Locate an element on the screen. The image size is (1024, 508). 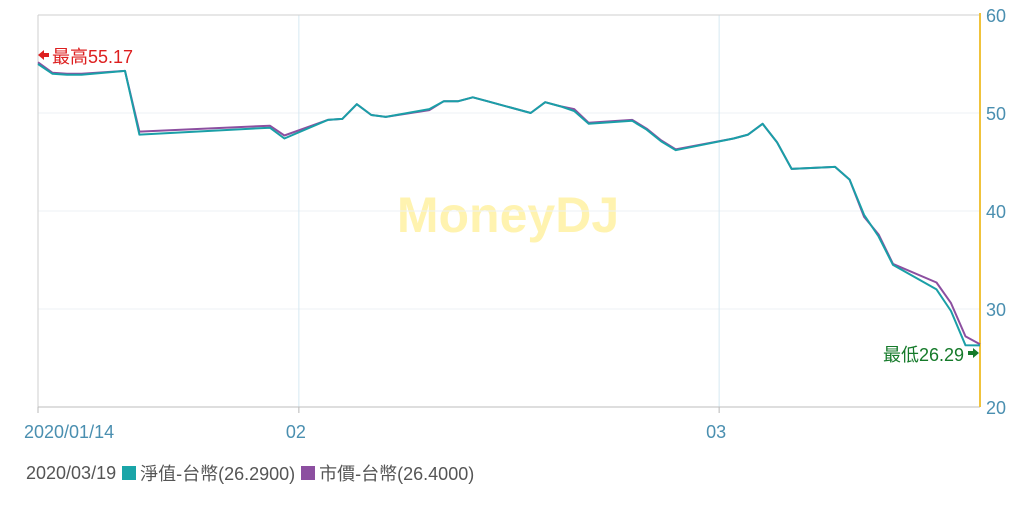
y-tick-label: 50 is located at coordinates (996, 114).